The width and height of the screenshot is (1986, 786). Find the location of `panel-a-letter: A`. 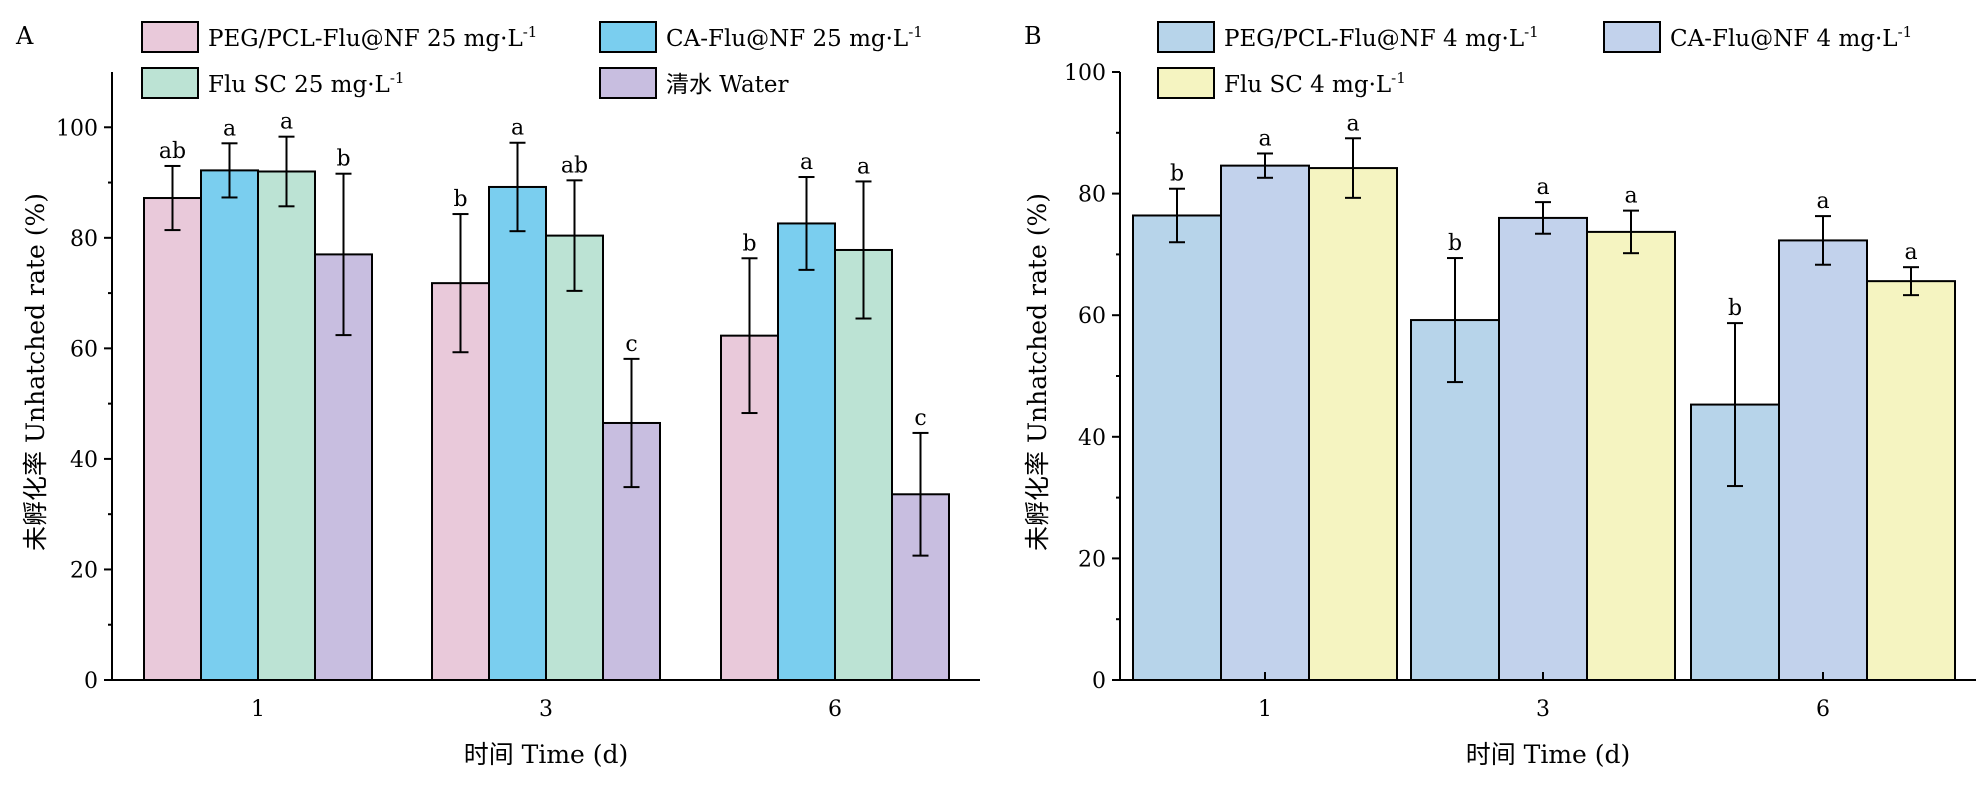

panel-a-letter: A is located at coordinates (24, 36).